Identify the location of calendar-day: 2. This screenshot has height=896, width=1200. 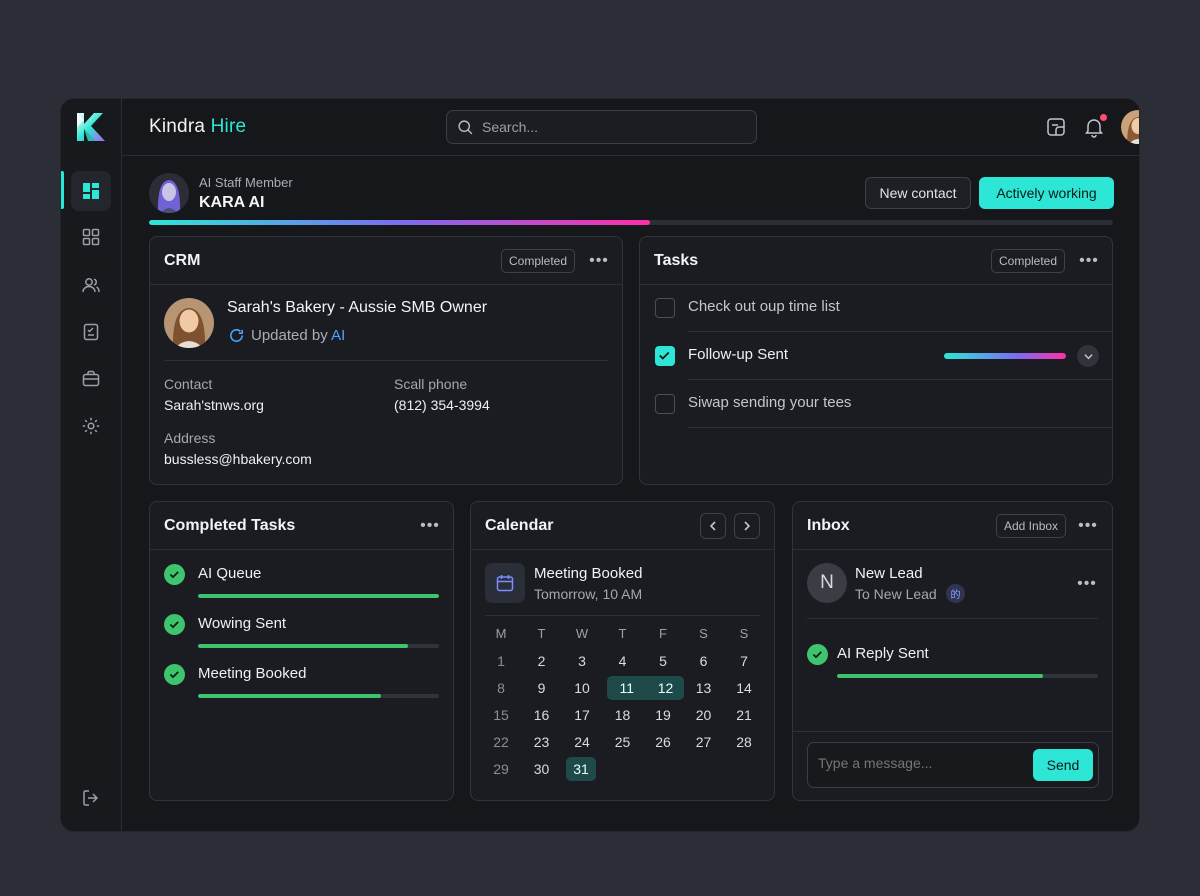
(541, 661).